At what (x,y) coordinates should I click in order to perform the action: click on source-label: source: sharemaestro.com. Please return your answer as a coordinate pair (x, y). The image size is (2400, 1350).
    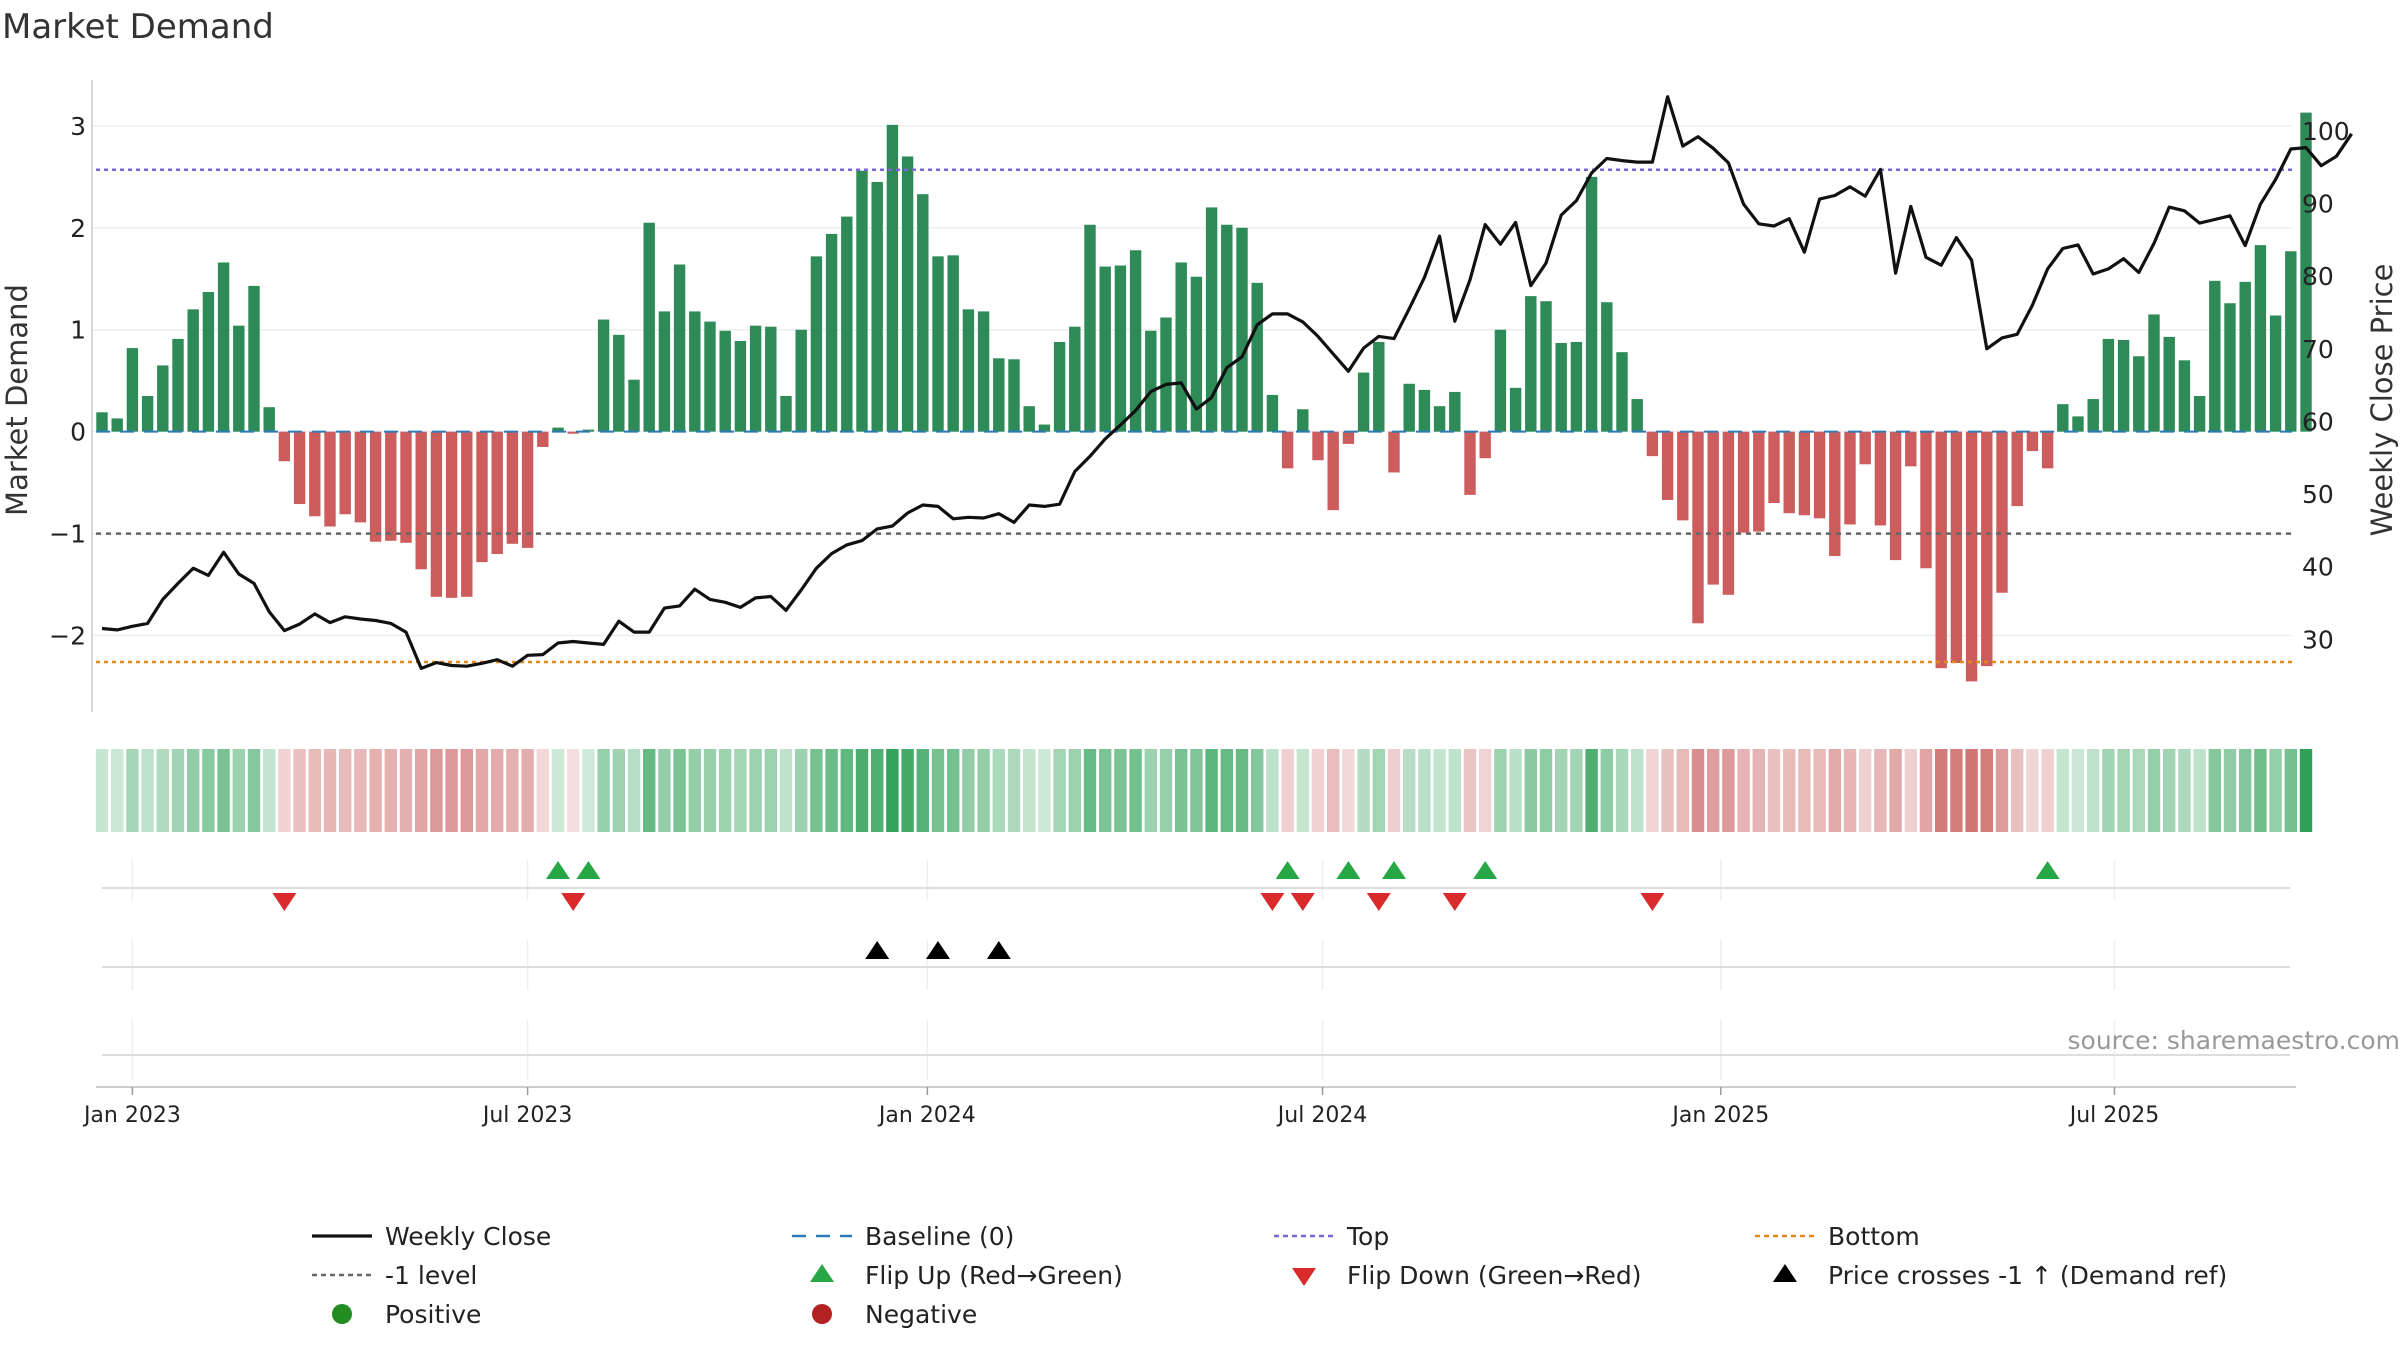
    Looking at the image, I should click on (2234, 1040).